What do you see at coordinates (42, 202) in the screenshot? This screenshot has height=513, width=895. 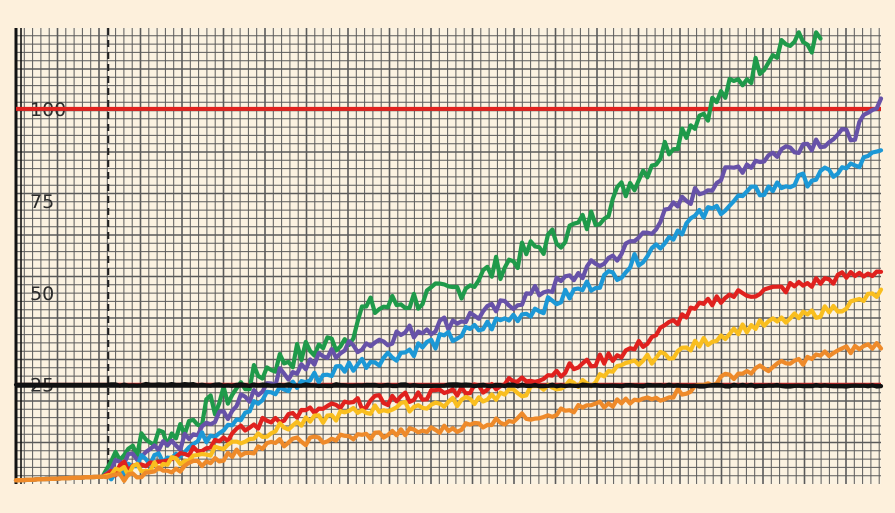 I see `y-tick-label: 75` at bounding box center [42, 202].